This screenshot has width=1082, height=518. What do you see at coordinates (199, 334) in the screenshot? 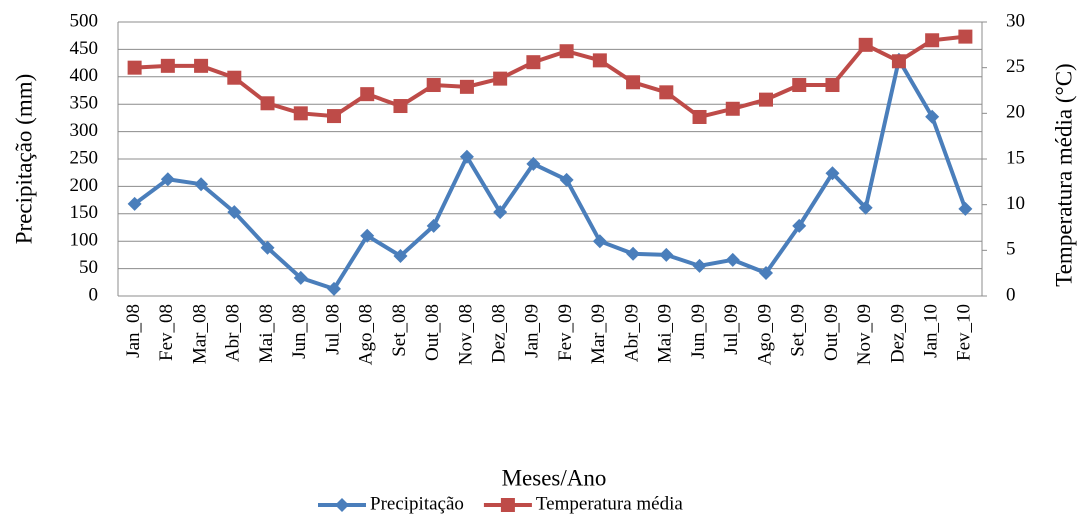
I see `x-tick-label: Mar_08` at bounding box center [199, 334].